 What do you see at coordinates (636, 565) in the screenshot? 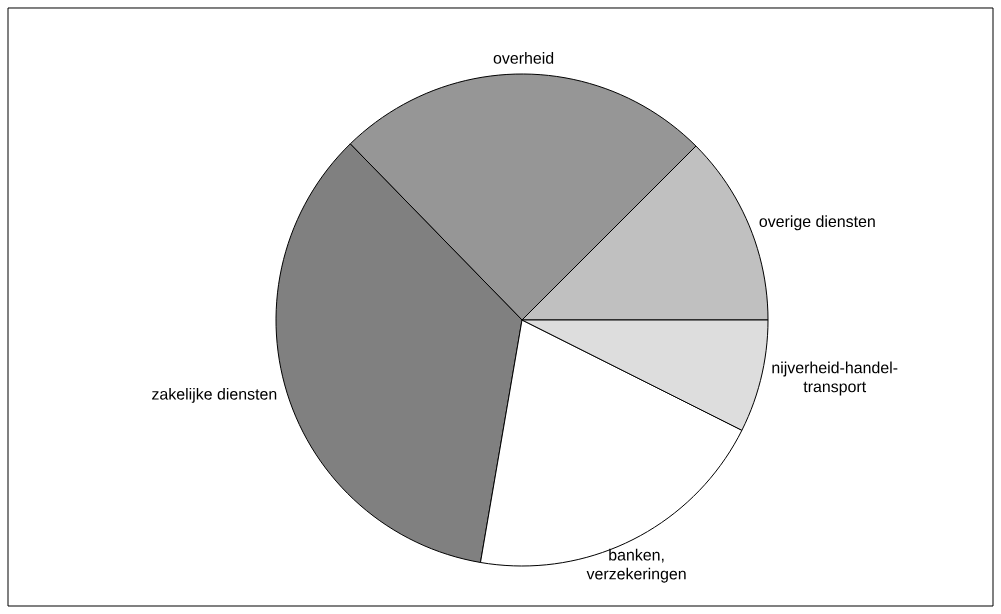
I see `slice-label: banken, verzekeringen` at bounding box center [636, 565].